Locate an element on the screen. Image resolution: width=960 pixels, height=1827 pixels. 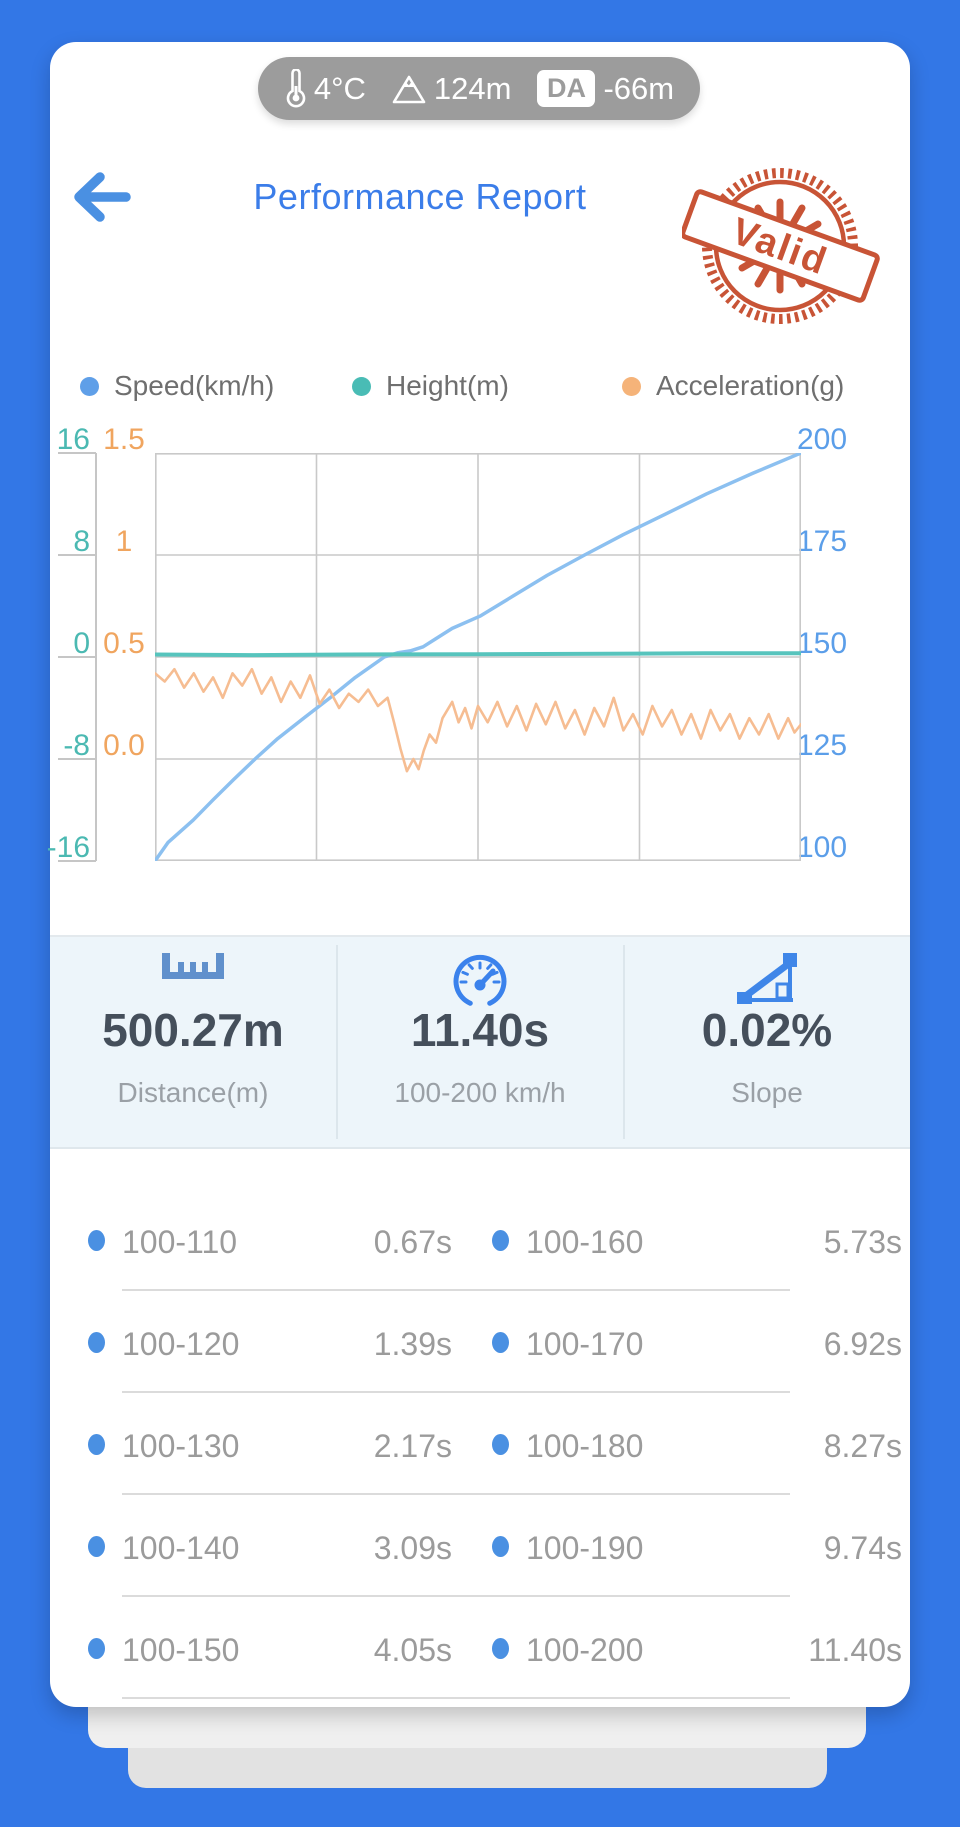
axis-tick-label: 0 is located at coordinates (81, 643).